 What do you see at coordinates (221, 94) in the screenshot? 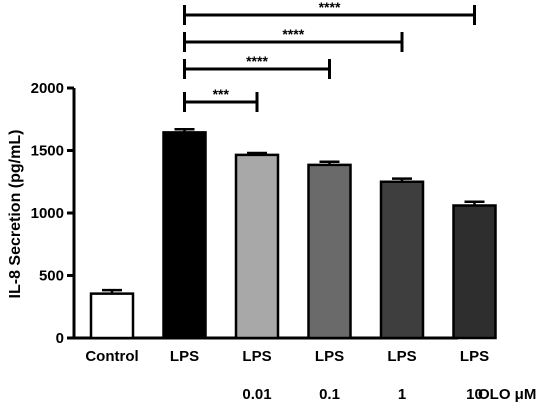
I see `significance-label: ***` at bounding box center [221, 94].